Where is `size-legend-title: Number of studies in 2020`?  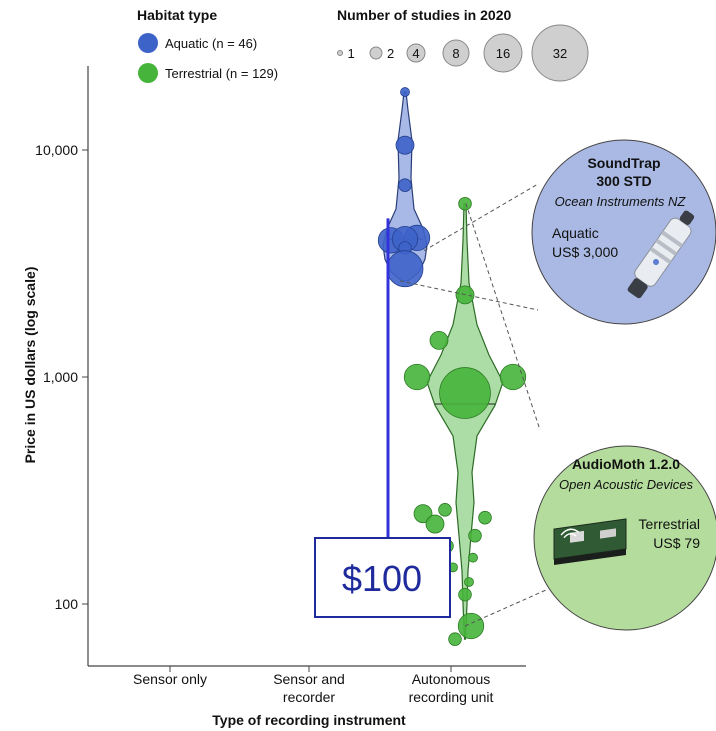
size-legend-title: Number of studies in 2020 is located at coordinates (424, 15).